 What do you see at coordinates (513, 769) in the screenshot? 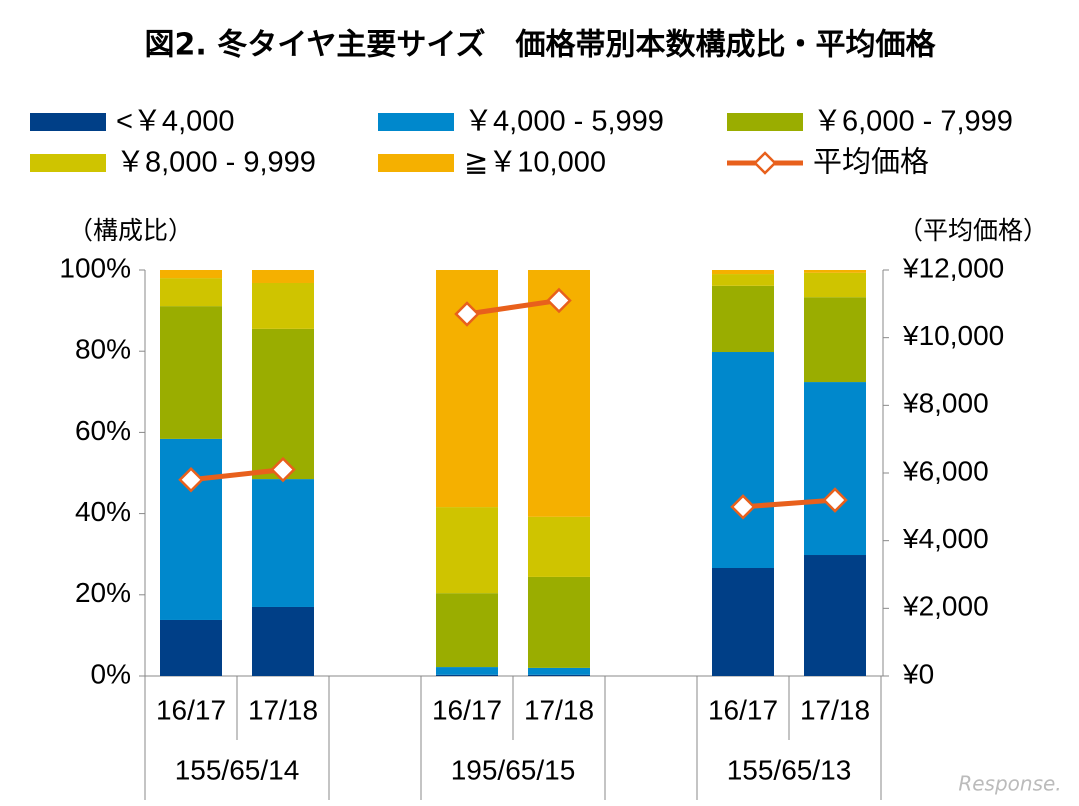
I see `group-label: 195/65/15` at bounding box center [513, 769].